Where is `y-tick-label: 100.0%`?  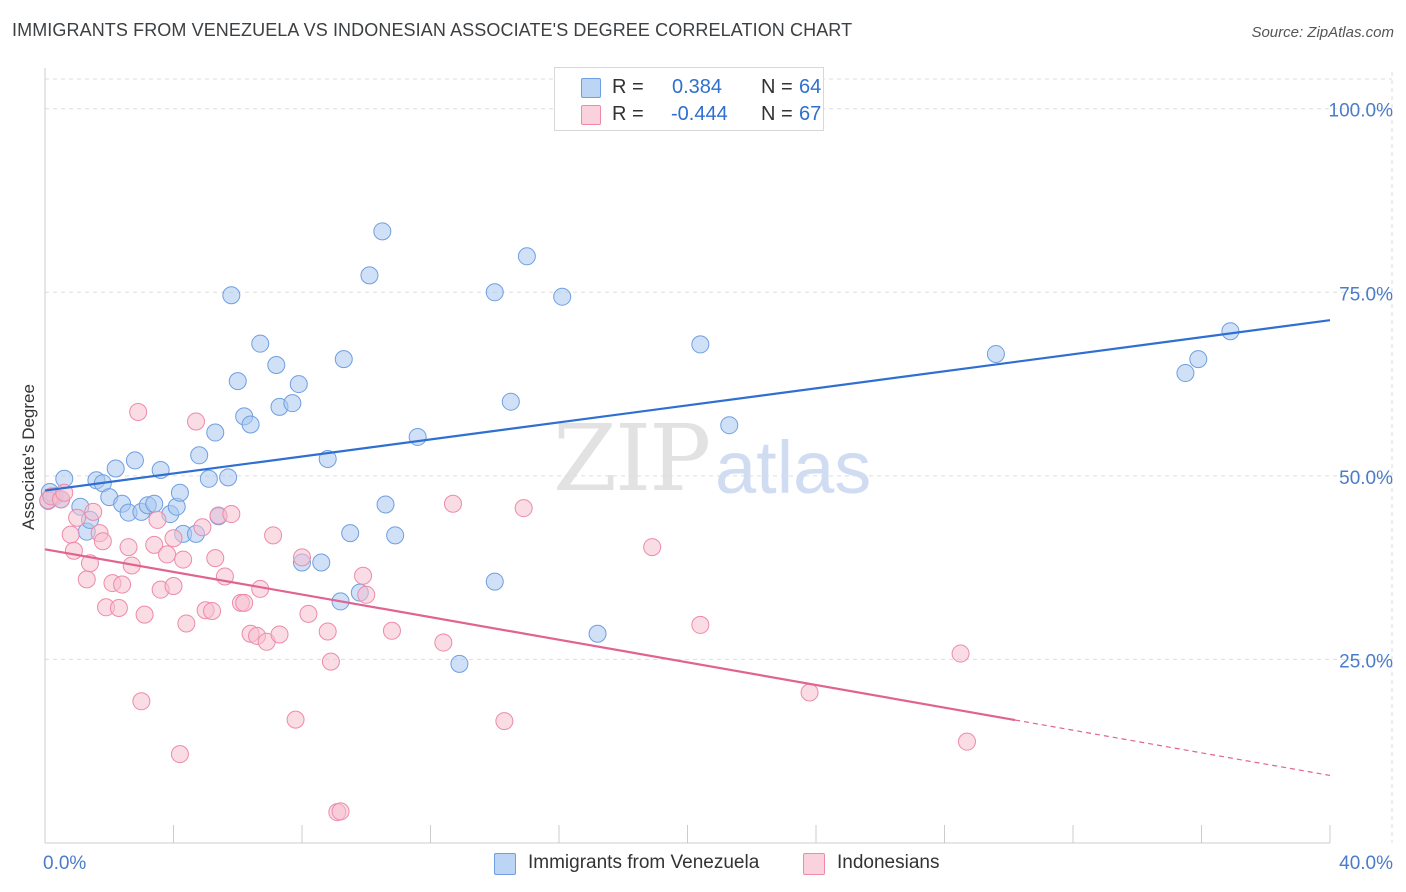 y-tick-label: 100.0% is located at coordinates (1361, 111).